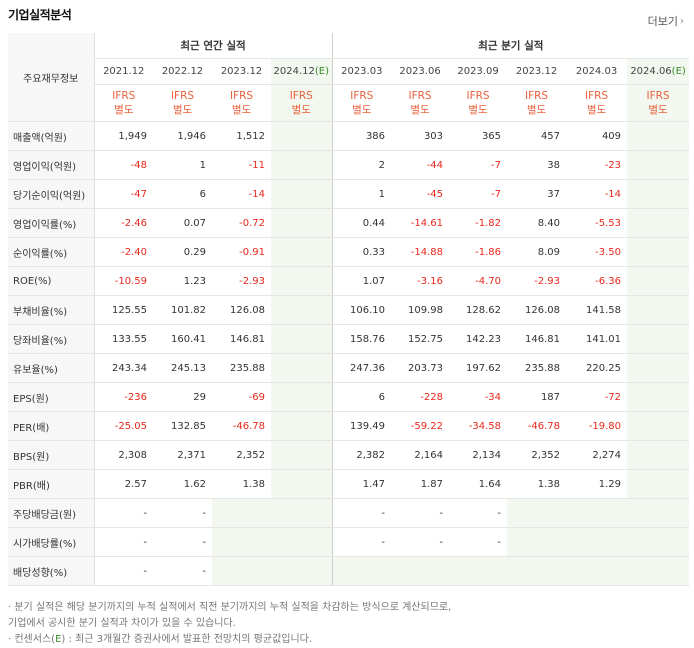 The image size is (694, 648). What do you see at coordinates (182, 252) in the screenshot?
I see `table-cell: 0.29` at bounding box center [182, 252].